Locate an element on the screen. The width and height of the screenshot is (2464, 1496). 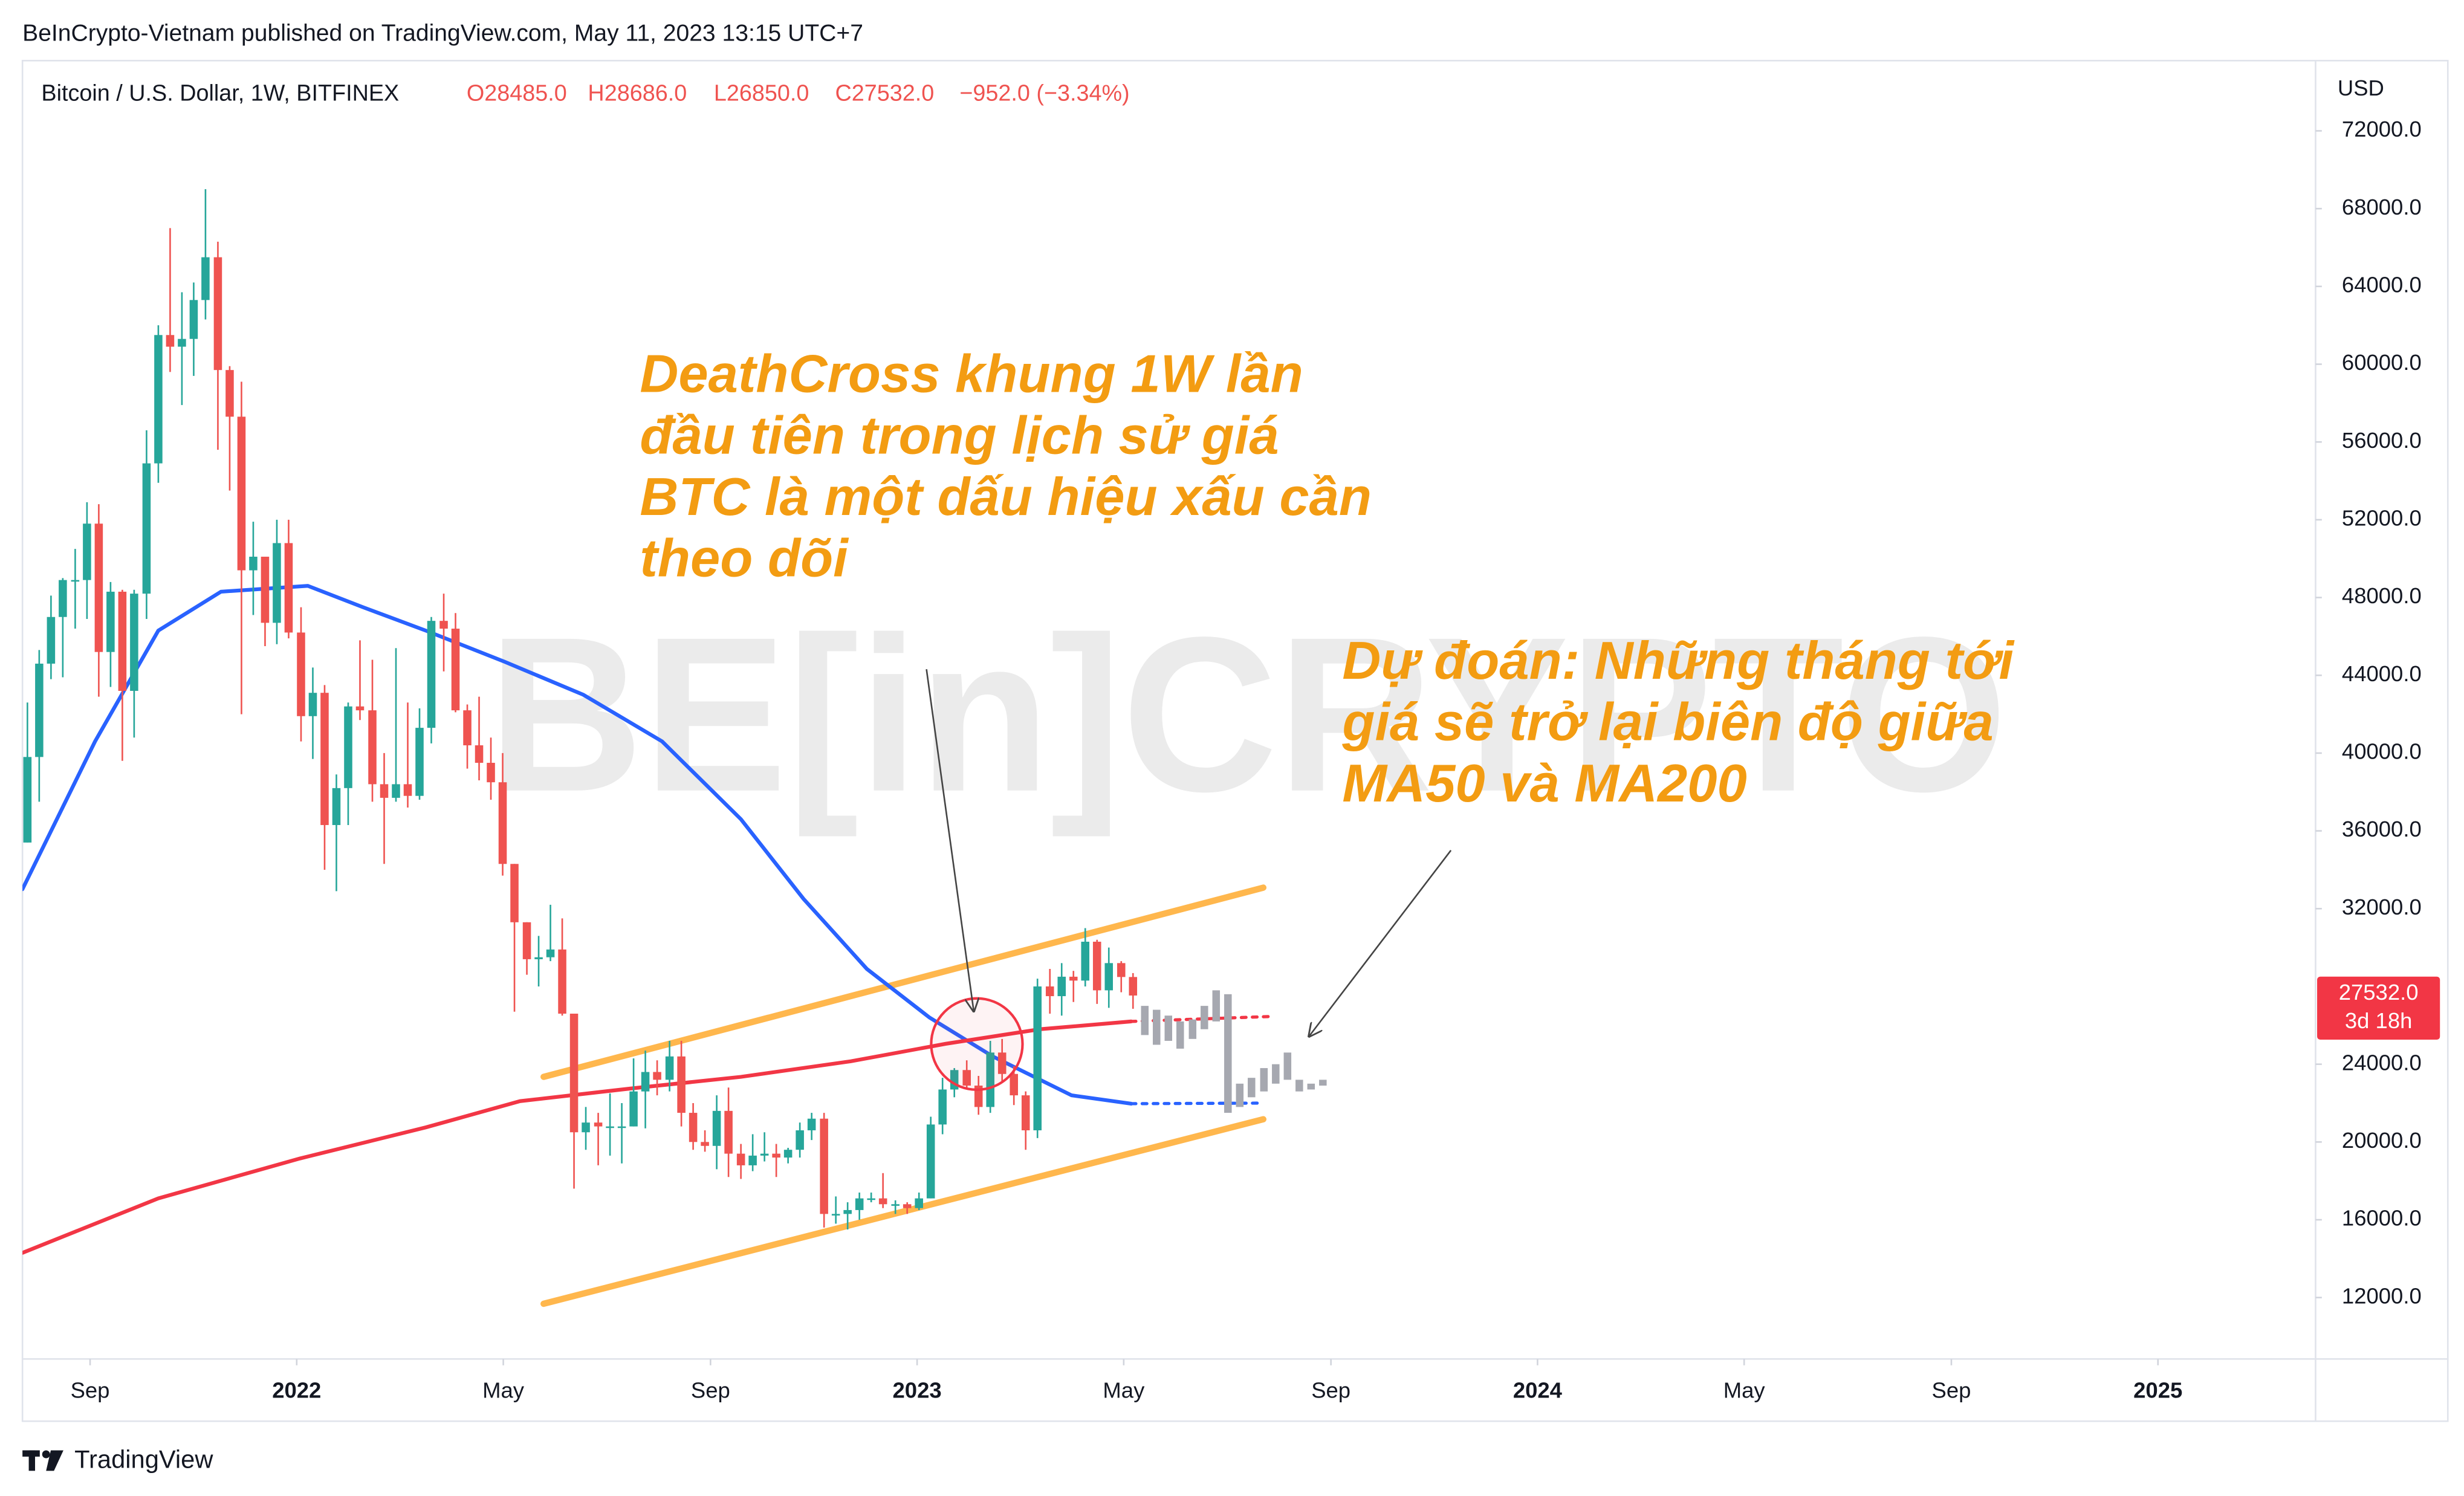
ohlc-close: C27532.0 is located at coordinates (884, 93).